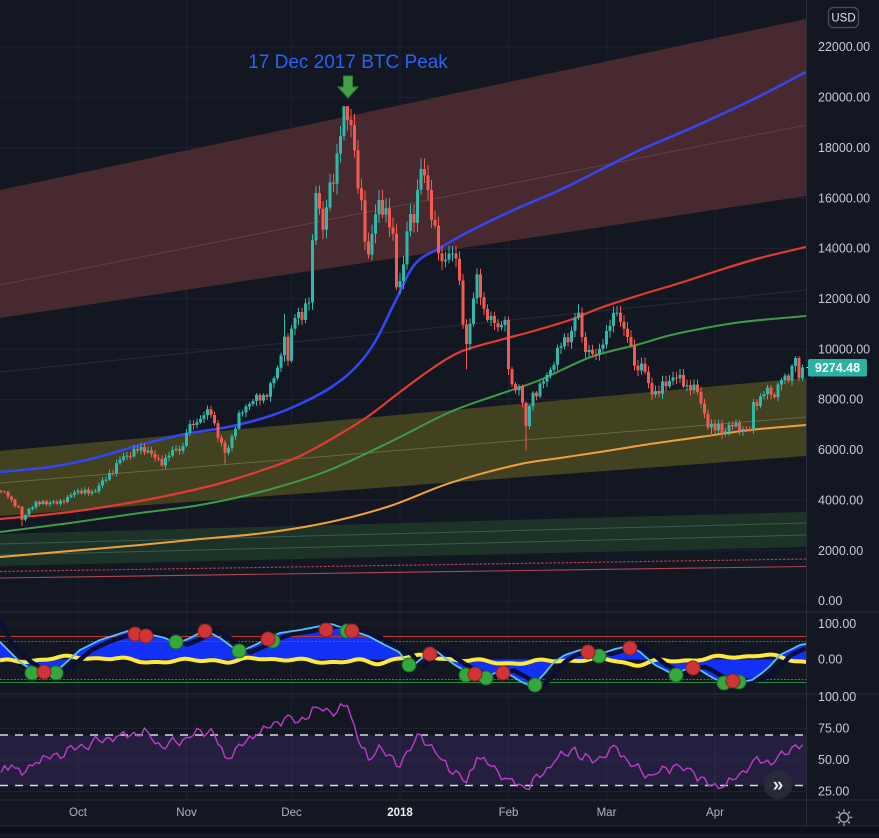 Image resolution: width=879 pixels, height=838 pixels. Describe the element at coordinates (833, 729) in the screenshot. I see `svg-text: 75.00` at that location.